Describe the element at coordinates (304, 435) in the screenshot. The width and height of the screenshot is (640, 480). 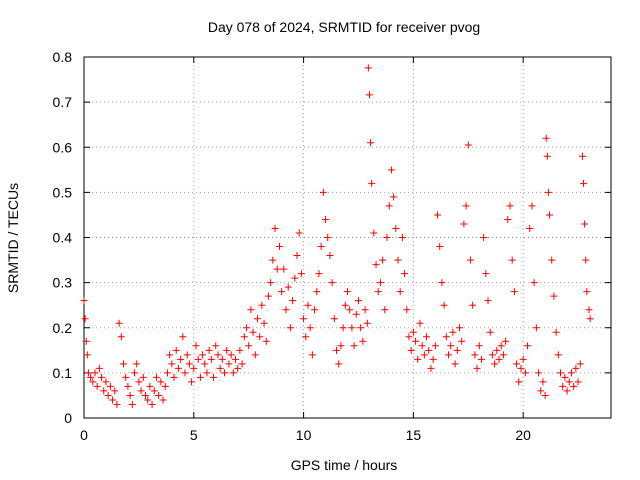
I see `x-tick-label: 10` at that location.